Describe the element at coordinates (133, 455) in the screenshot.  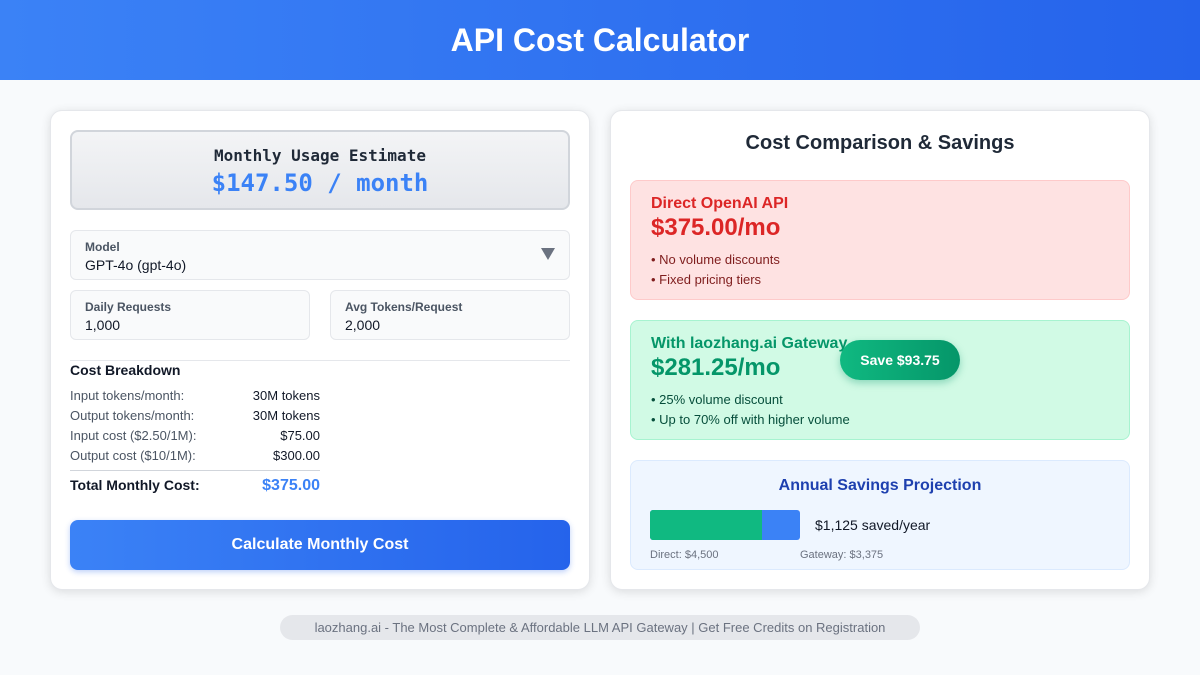
I see `row-label: Output cost ($10/1M):` at that location.